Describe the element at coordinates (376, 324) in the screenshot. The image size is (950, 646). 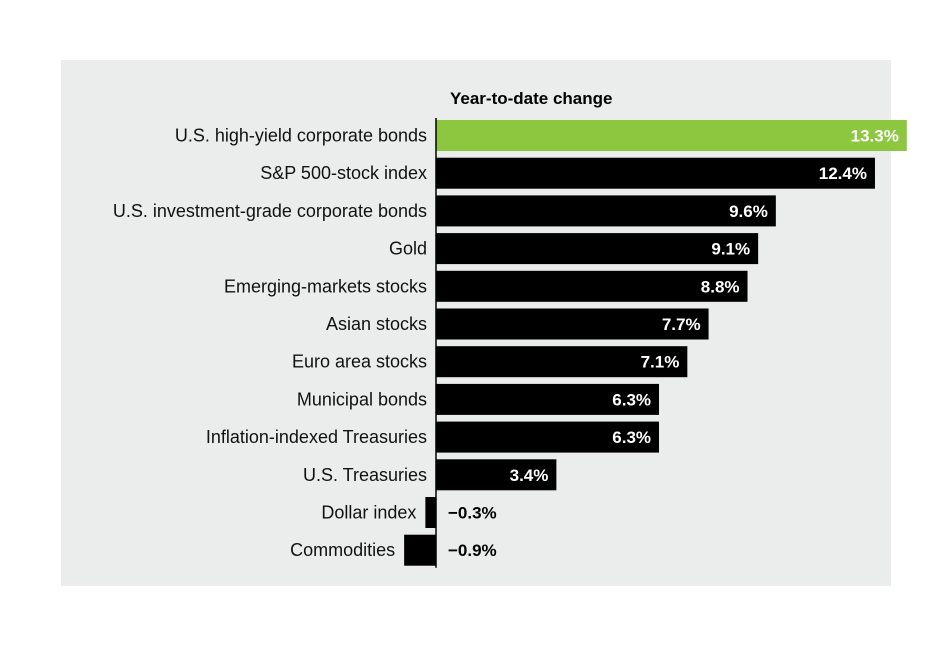
I see `category-label-5: Asian stocks` at that location.